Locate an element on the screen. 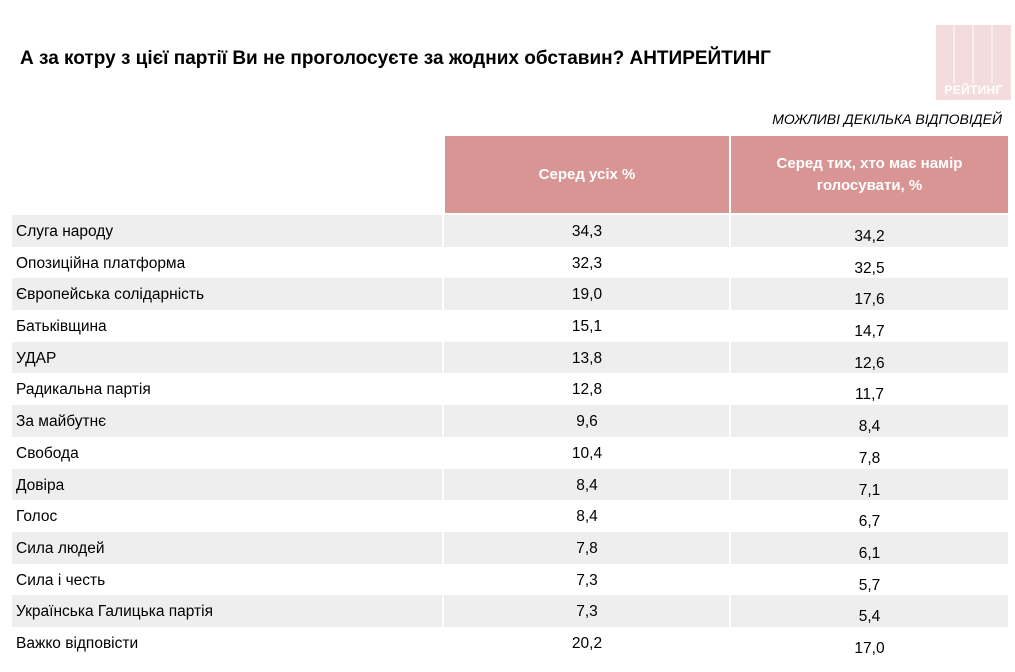 The width and height of the screenshot is (1015, 672). value-voters: 5,7 is located at coordinates (869, 585).